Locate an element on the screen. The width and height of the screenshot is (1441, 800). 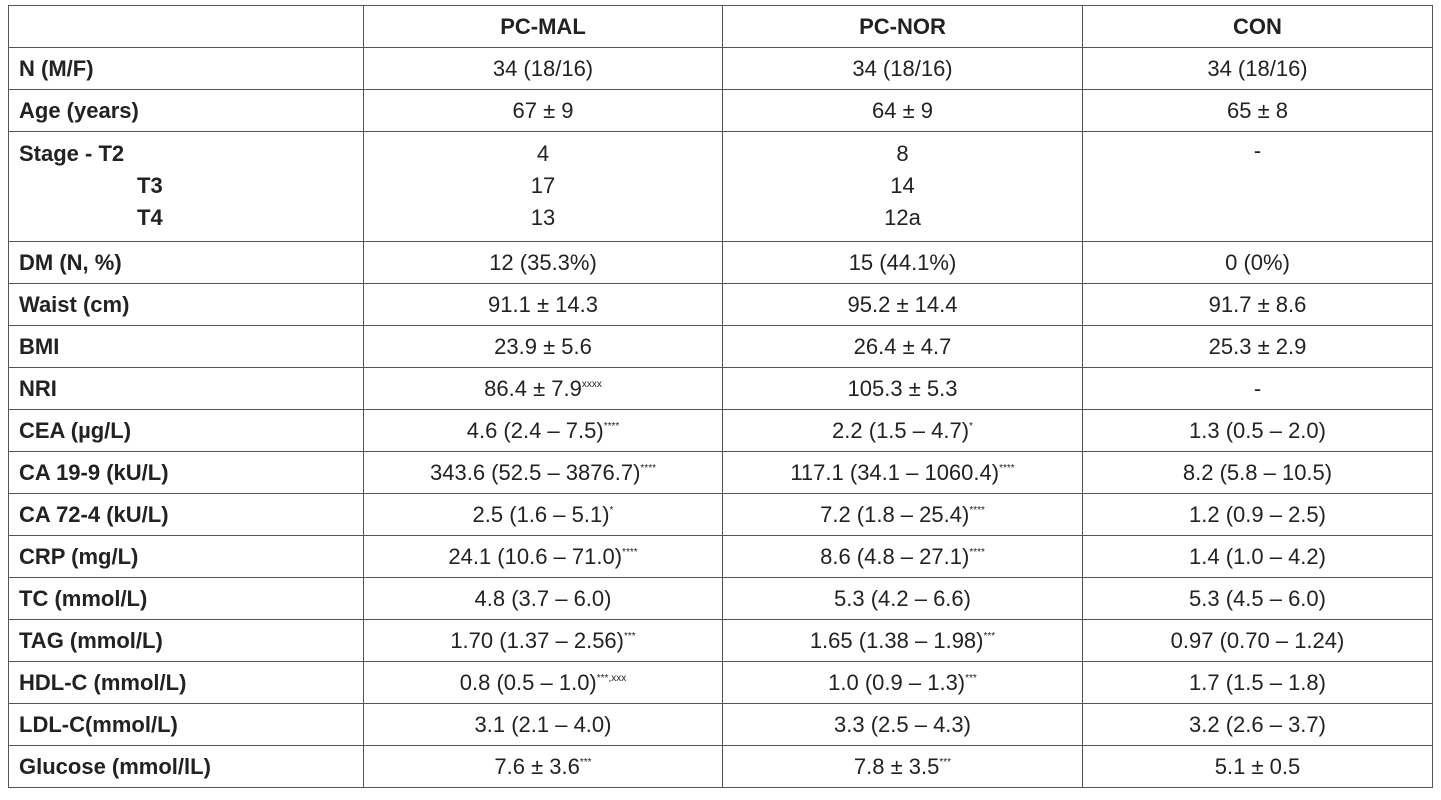
row-label: DM (N, %) is located at coordinates (186, 262).